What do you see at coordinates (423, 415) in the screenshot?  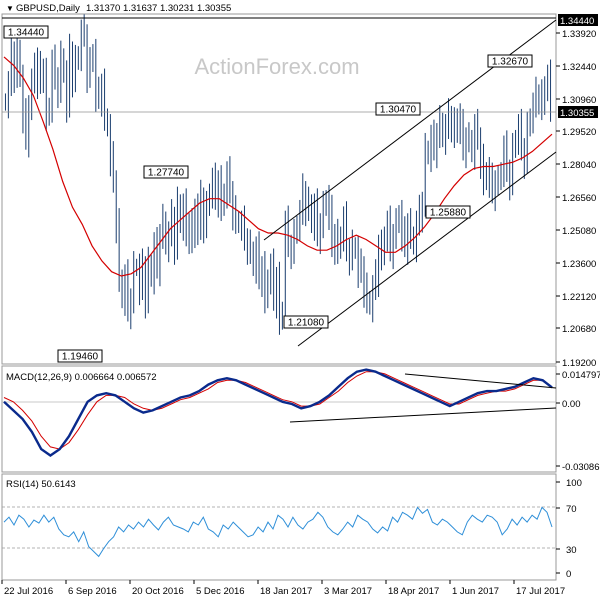 I see `macd-lower-trendline` at bounding box center [423, 415].